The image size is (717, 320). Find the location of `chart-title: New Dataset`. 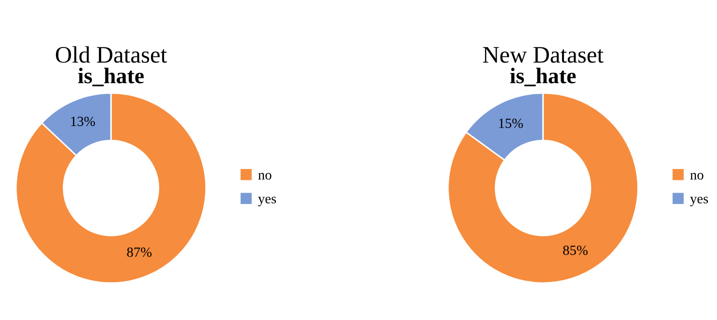

chart-title: New Dataset is located at coordinates (543, 55).